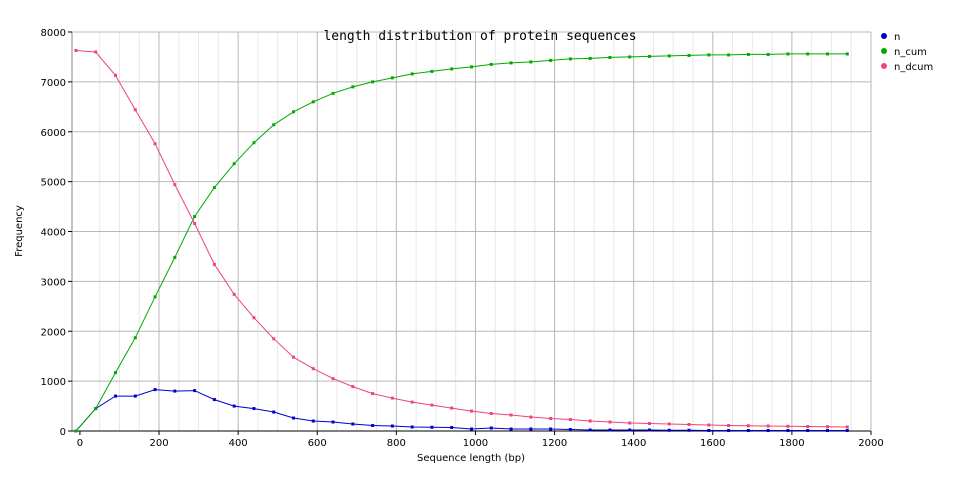 The width and height of the screenshot is (962, 482). I want to click on x-tick-label: 1200, so click(554, 443).